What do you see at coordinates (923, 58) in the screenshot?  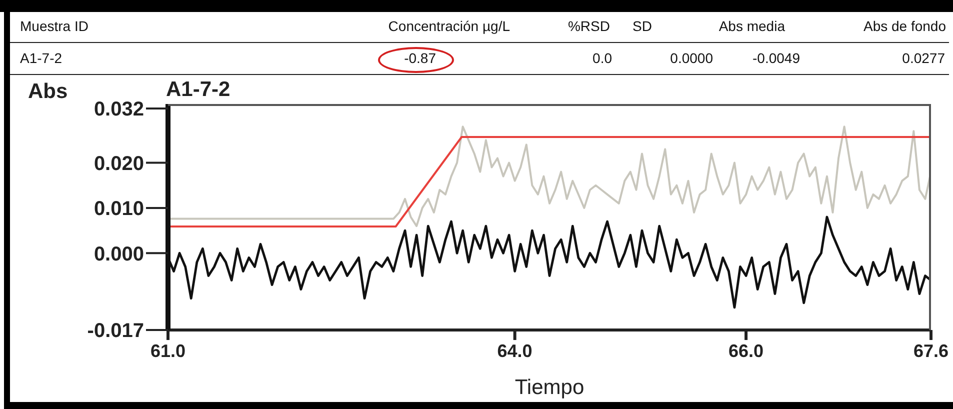 I see `text: 0.0277` at bounding box center [923, 58].